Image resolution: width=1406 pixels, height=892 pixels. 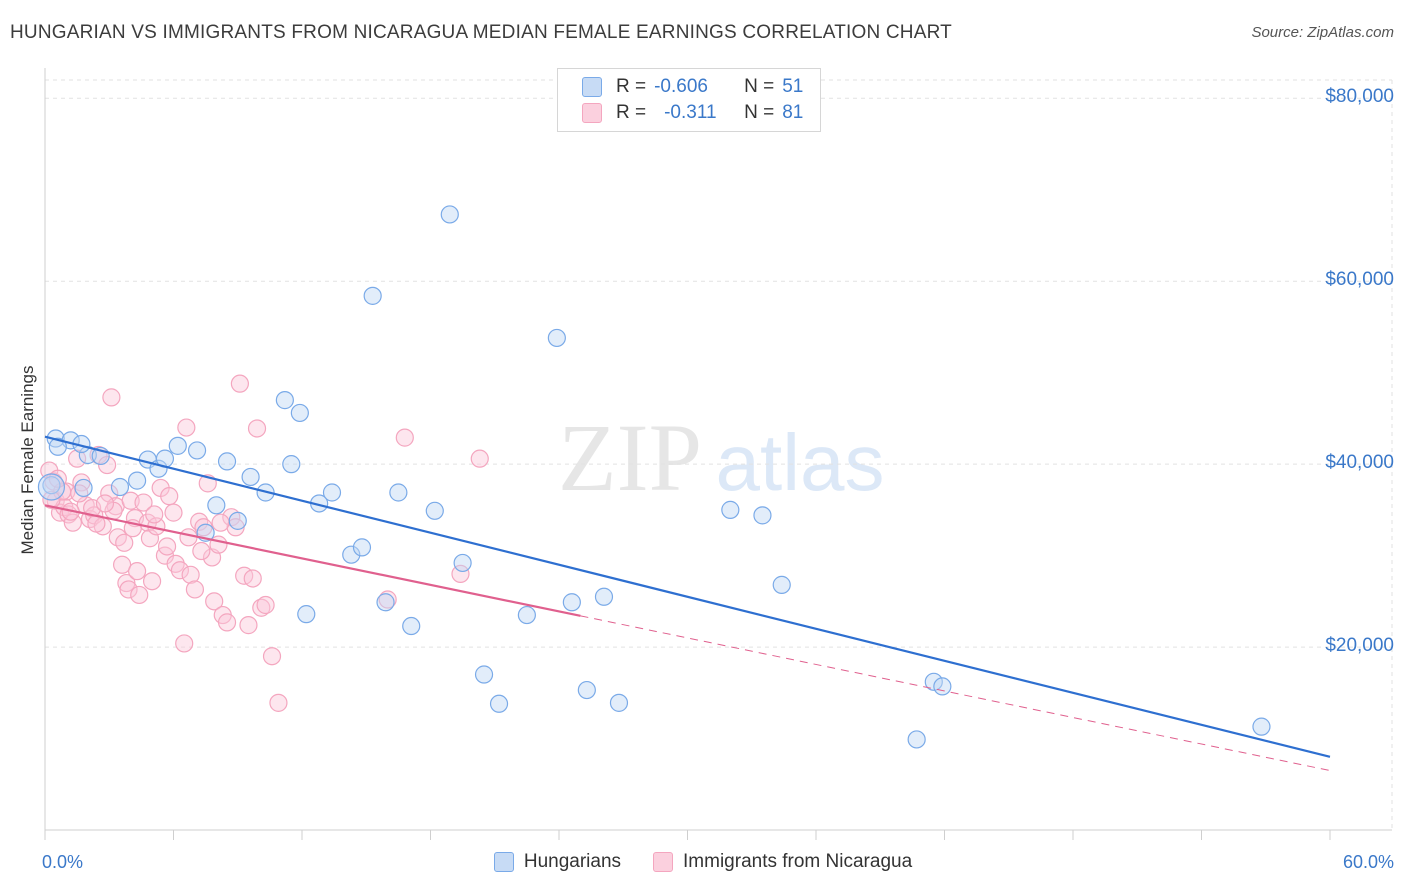 I want to click on y-tick-label: $40,000, so click(x=1359, y=463).